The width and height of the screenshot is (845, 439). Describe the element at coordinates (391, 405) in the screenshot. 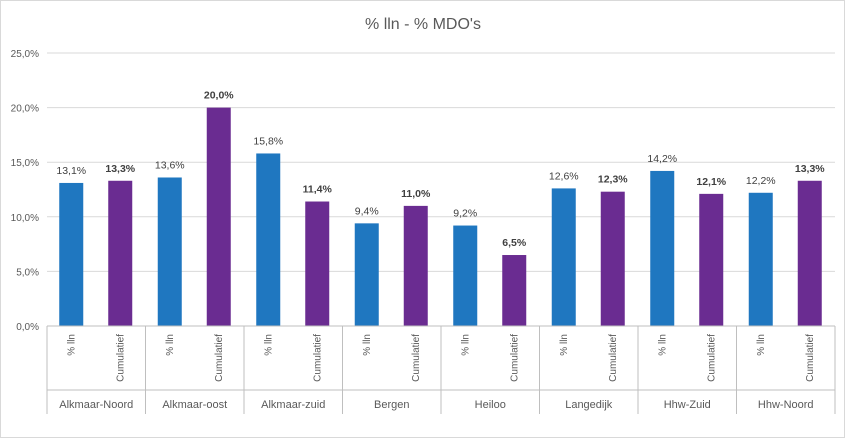

I see `category-label: Bergen` at that location.